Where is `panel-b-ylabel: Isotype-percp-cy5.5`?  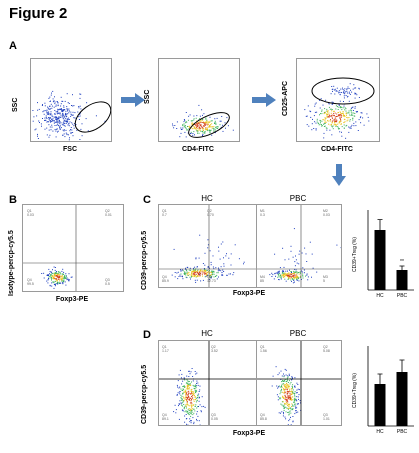 panel-b-ylabel: Isotype-percp-cy5.5 is located at coordinates (11, 263).